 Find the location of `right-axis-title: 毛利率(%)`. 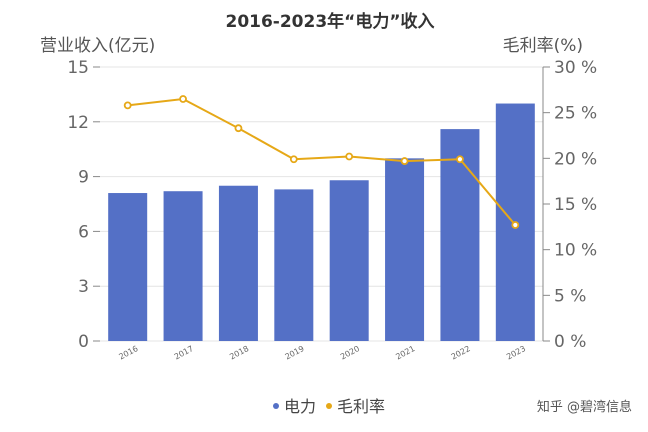

right-axis-title: 毛利率(%) is located at coordinates (543, 46).